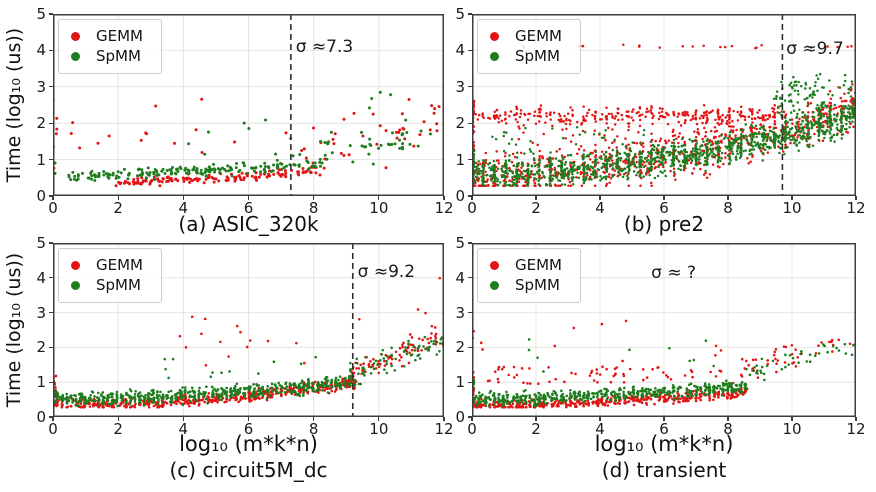  I want to click on x-axis-label-c: log₁₀ (m*k*n), so click(248, 444).